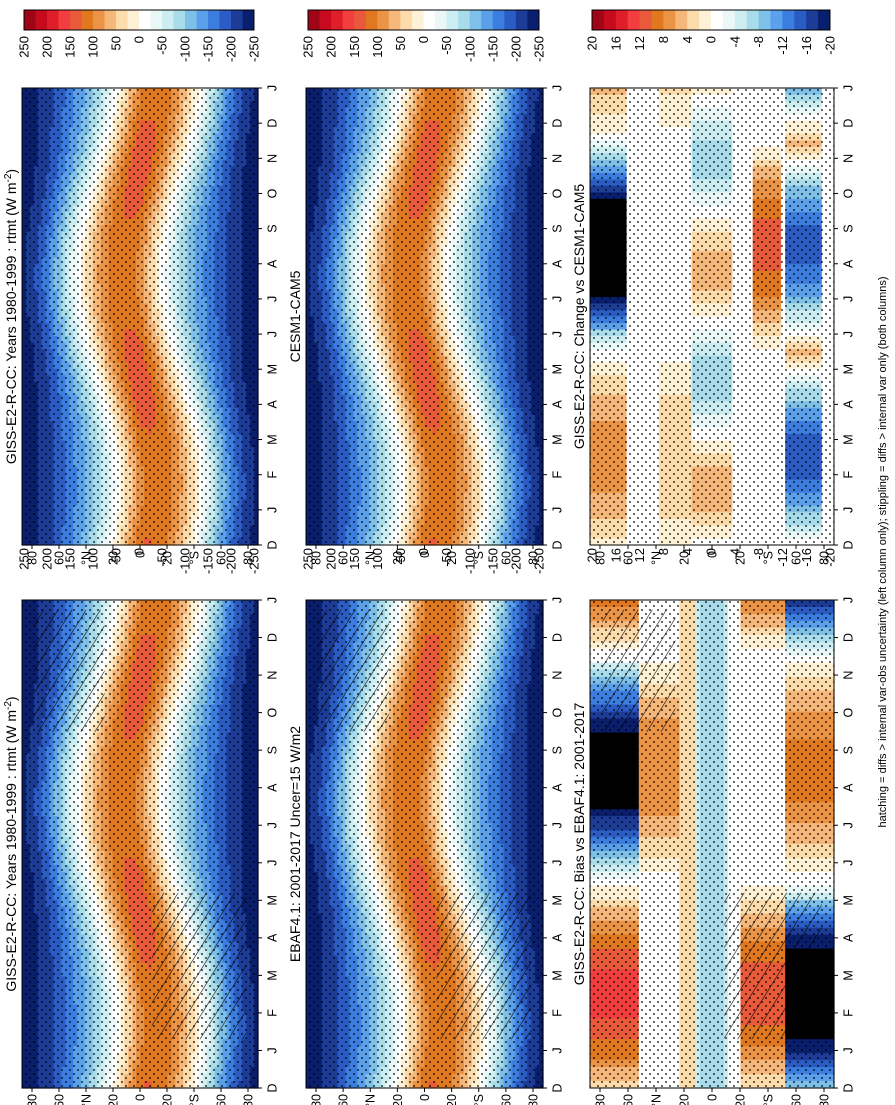  What do you see at coordinates (86, 1099) in the screenshot?
I see `lat-tick-label: °N` at bounding box center [86, 1099].